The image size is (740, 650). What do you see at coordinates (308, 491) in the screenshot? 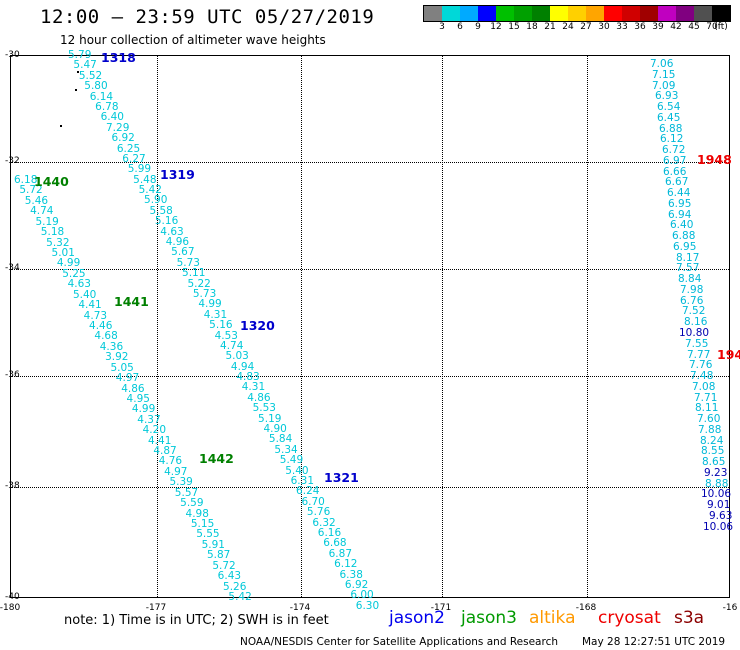
I see `swh-value-track-a: 6.24` at bounding box center [308, 491].